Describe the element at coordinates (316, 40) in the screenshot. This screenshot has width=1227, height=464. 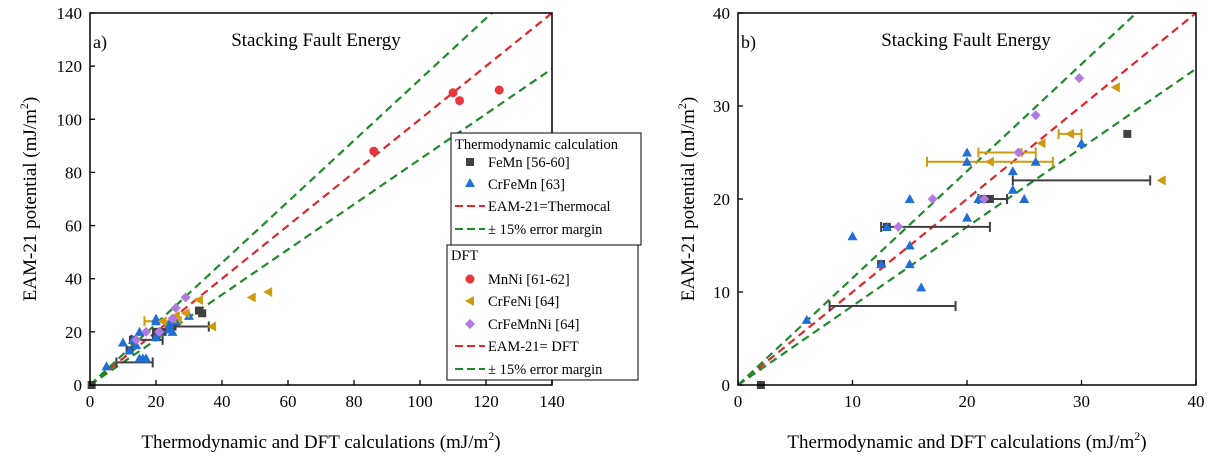
I see `panel-a-title: Stacking Fault Energy` at that location.